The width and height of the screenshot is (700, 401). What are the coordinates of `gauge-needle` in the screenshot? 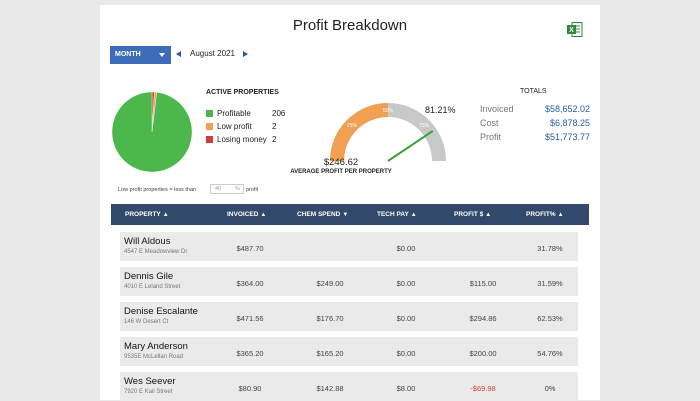 It's located at (410, 146).